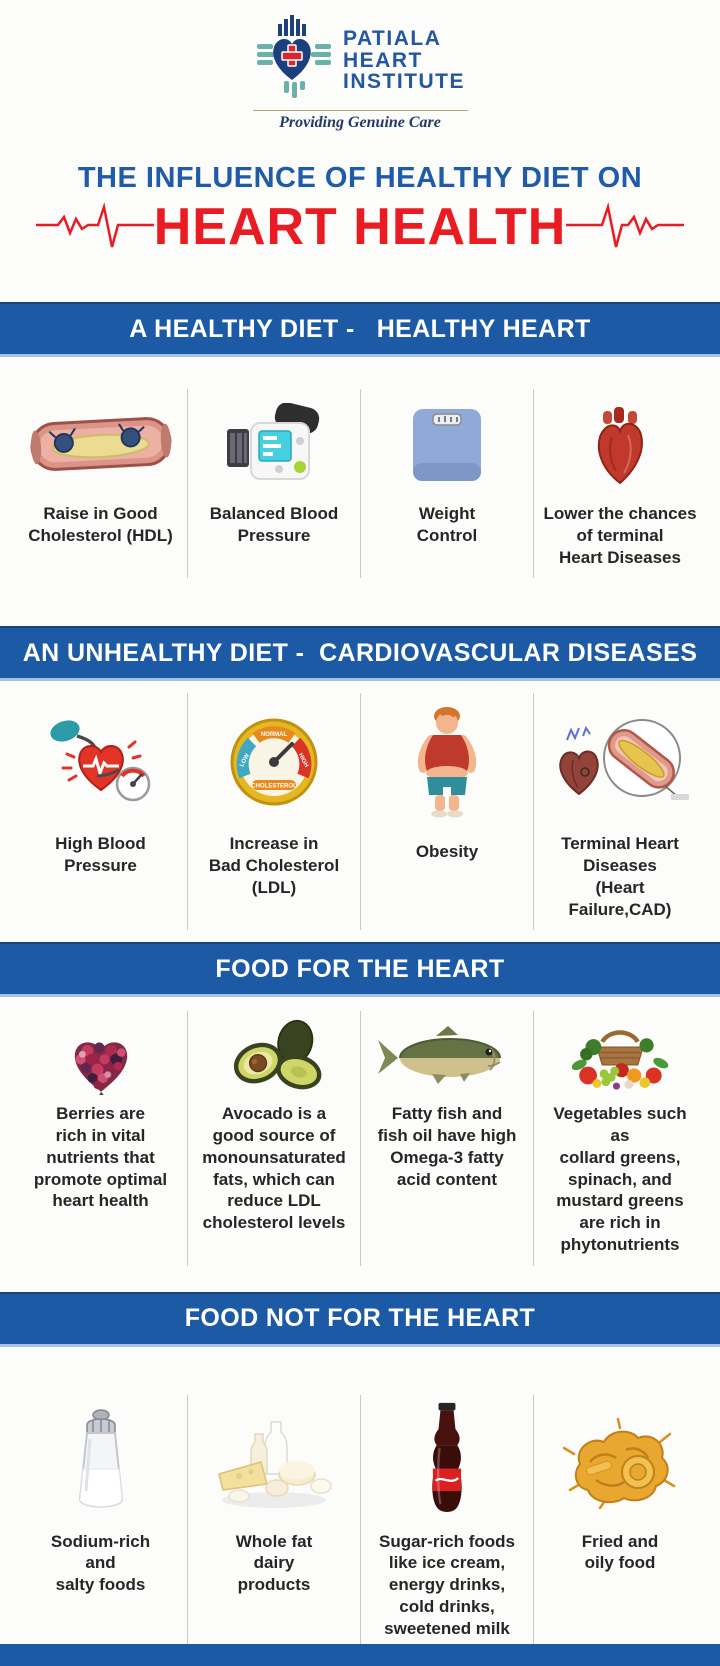 The width and height of the screenshot is (720, 1666). What do you see at coordinates (392, 38) in the screenshot?
I see `logo-line1: PATIALA` at bounding box center [392, 38].